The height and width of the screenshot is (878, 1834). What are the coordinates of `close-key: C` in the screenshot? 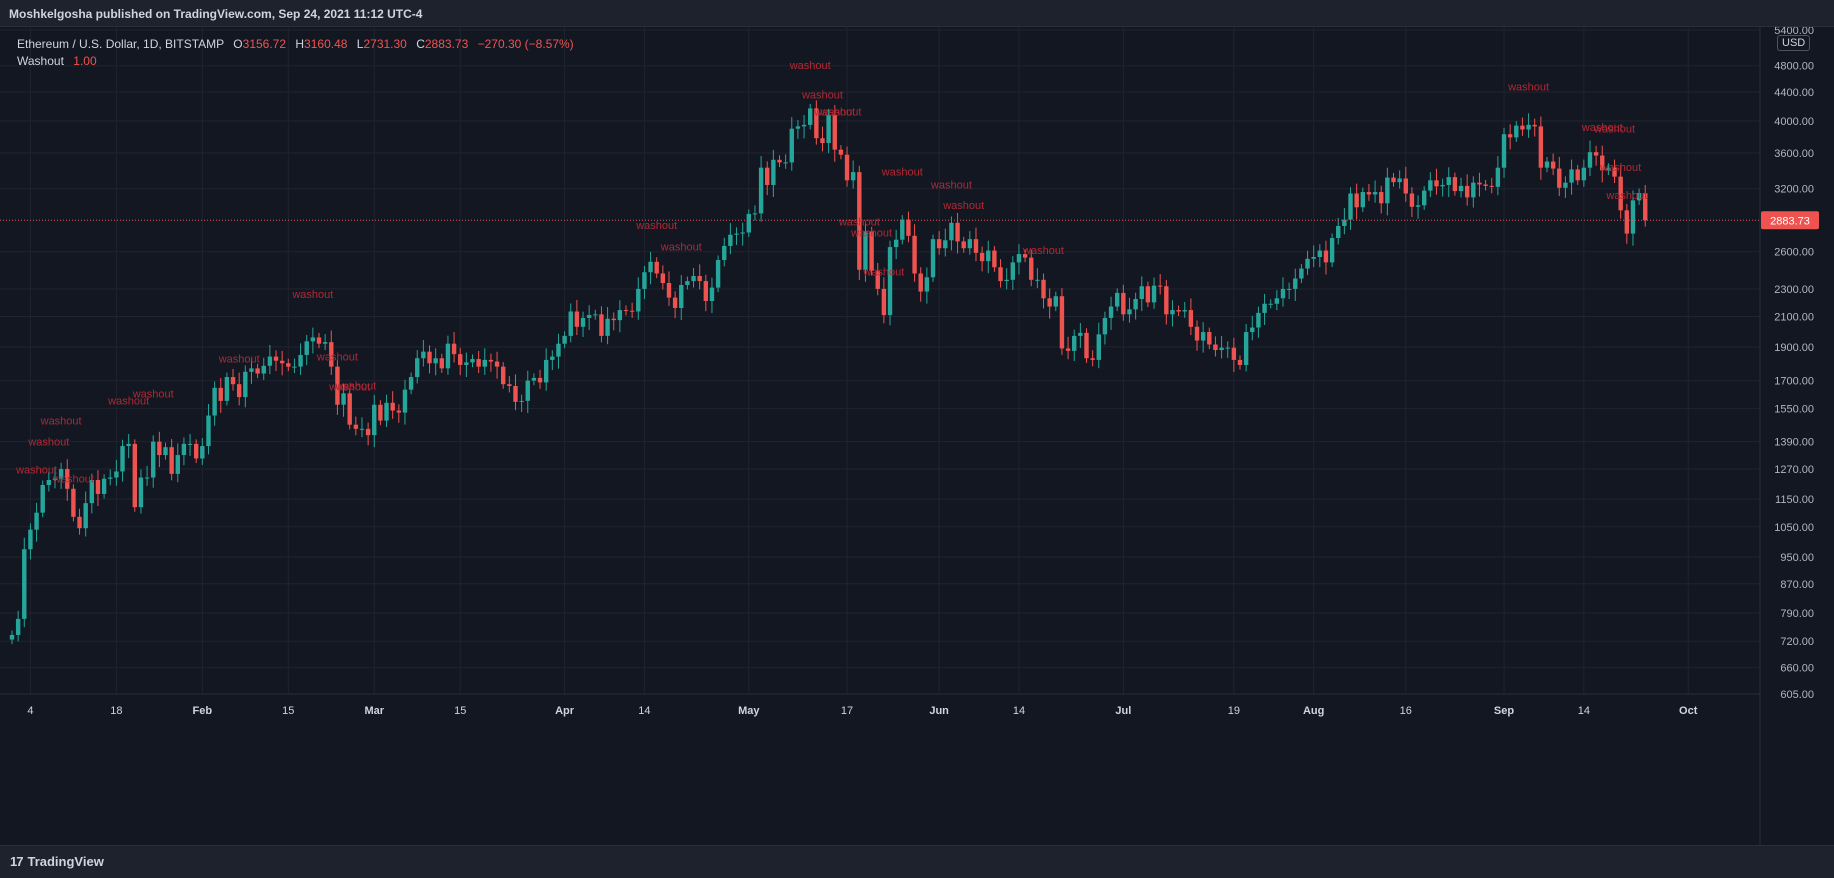 It's located at (420, 44).